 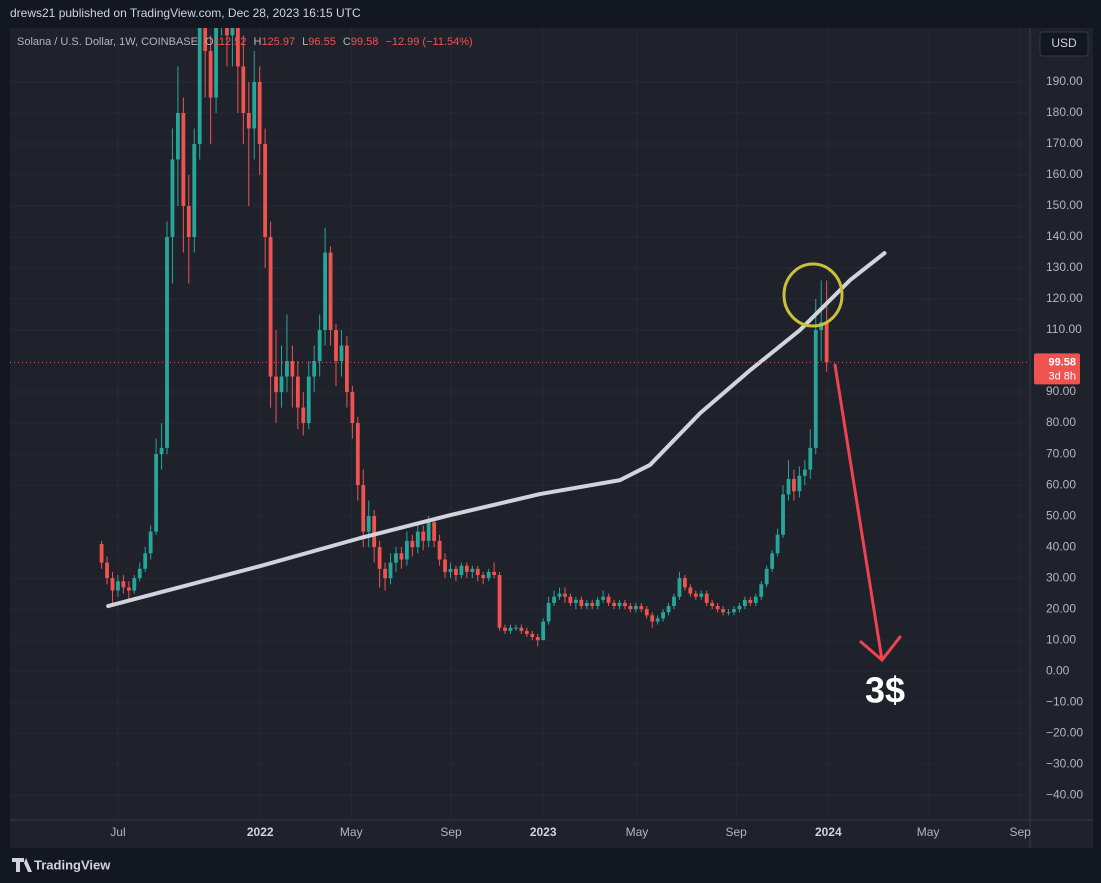 I want to click on legend-label: L, so click(x=305, y=42).